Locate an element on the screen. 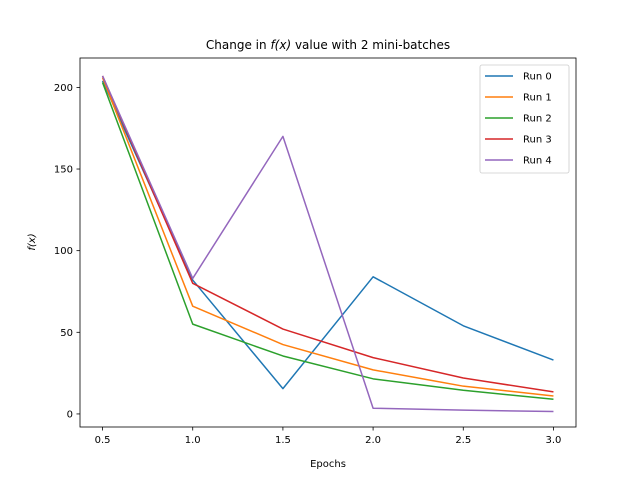 The image size is (640, 480). y-axis-label: f(x) is located at coordinates (32, 241).